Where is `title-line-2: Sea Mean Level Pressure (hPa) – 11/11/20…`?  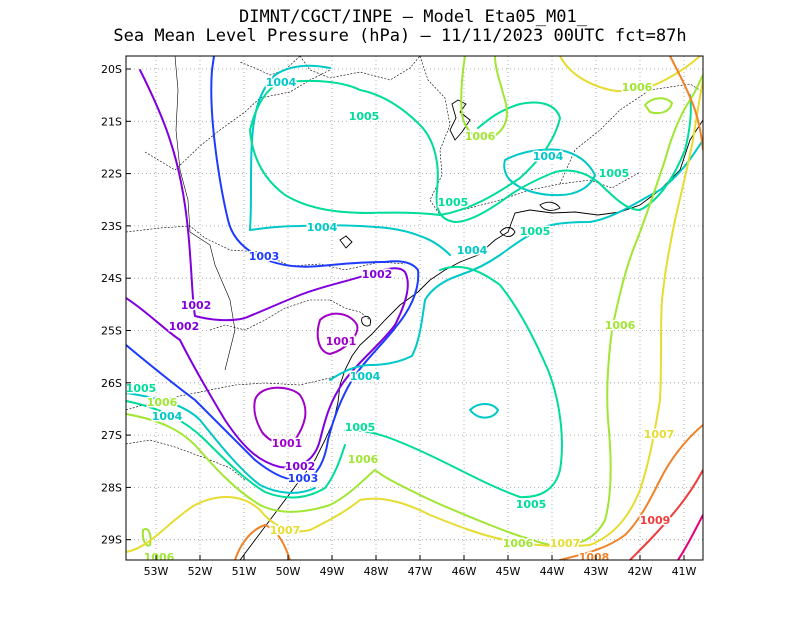 title-line-2: Sea Mean Level Pressure (hPa) – 11/11/20… is located at coordinates (399, 36).